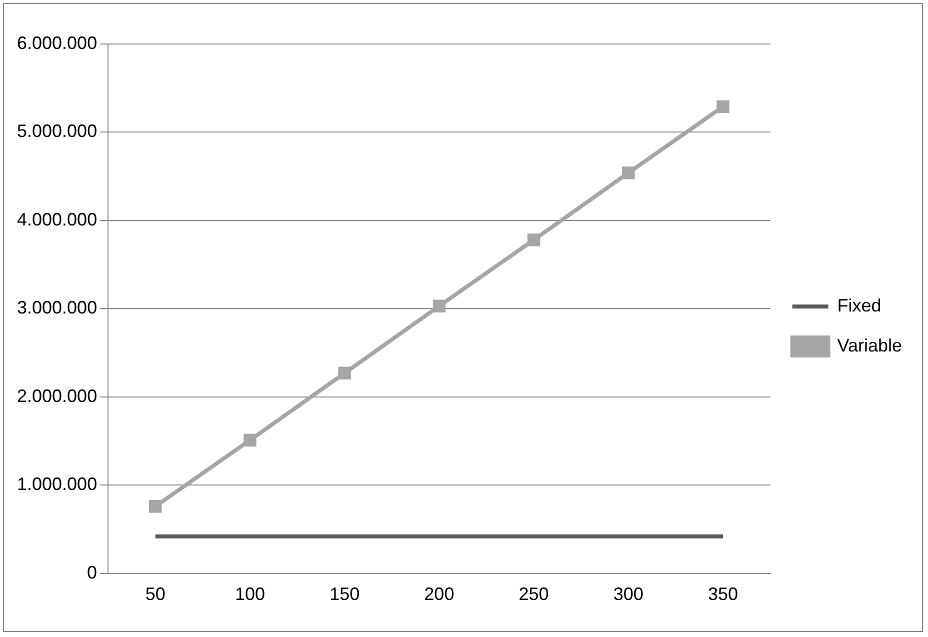 Image resolution: width=928 pixels, height=637 pixels. I want to click on y-tick-label: 1.000.000, so click(57, 484).